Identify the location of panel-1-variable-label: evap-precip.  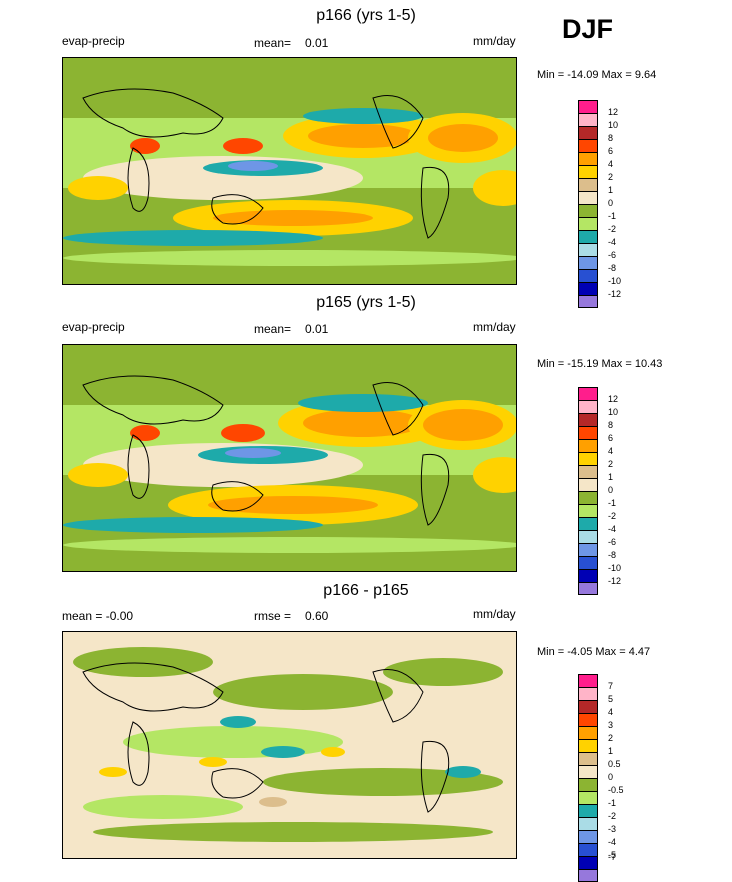
(93, 41).